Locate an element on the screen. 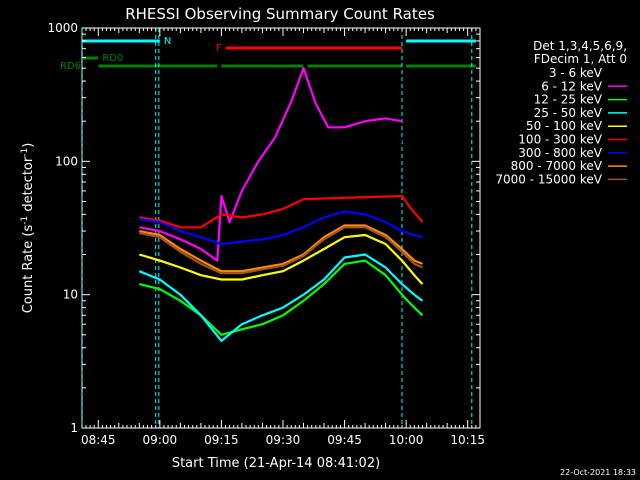 The height and width of the screenshot is (480, 640). flag-label-f: F is located at coordinates (219, 48).